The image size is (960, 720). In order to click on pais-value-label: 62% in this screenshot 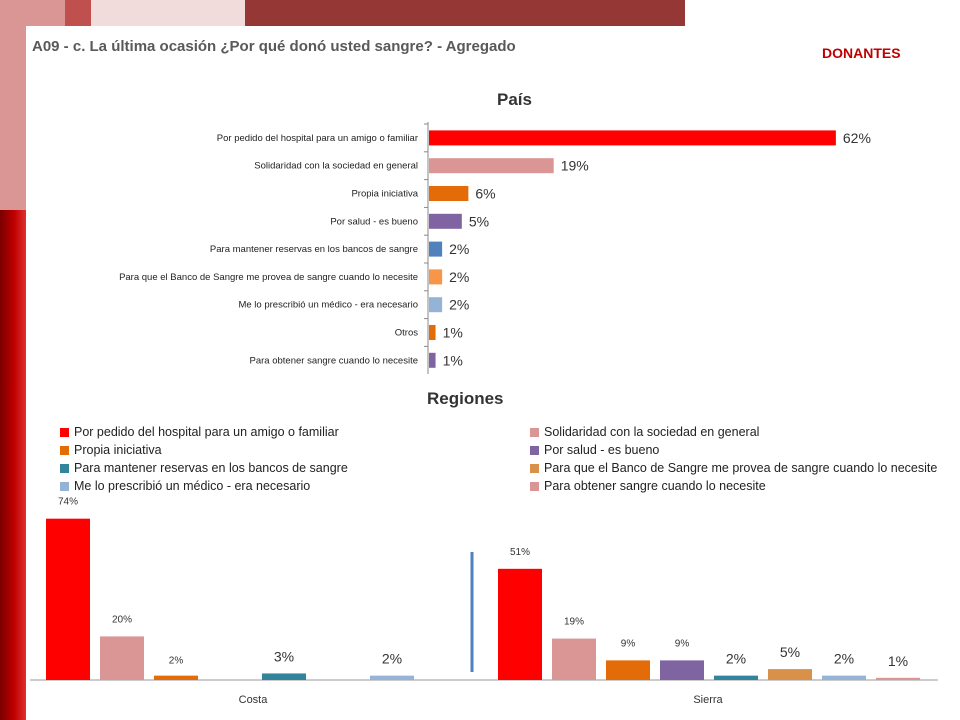, I will do `click(857, 138)`.